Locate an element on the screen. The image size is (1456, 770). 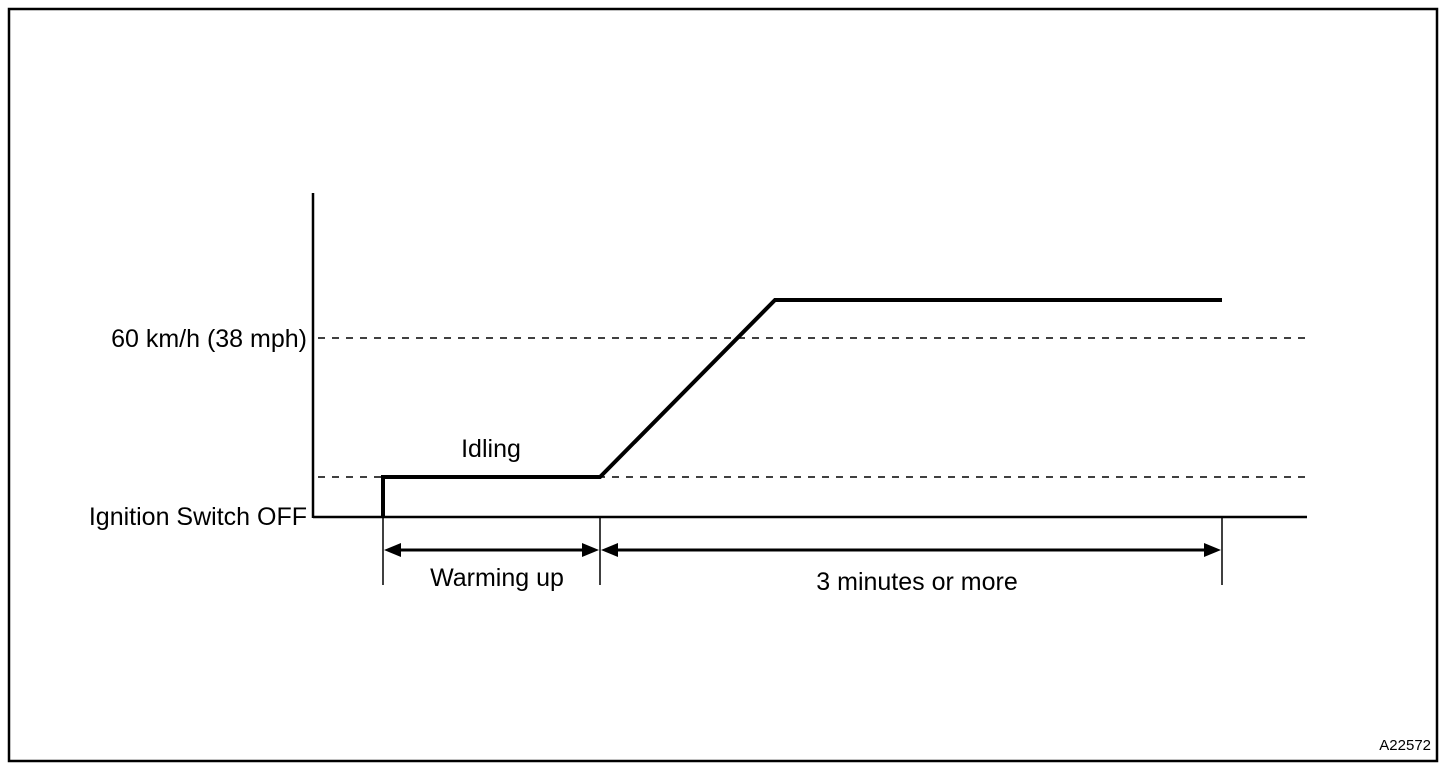
duration-label: 3 minutes or more is located at coordinates (916, 582).